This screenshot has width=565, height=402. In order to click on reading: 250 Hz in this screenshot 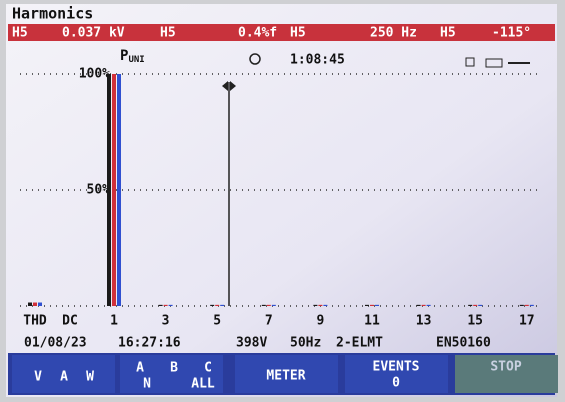, I will do `click(393, 33)`.